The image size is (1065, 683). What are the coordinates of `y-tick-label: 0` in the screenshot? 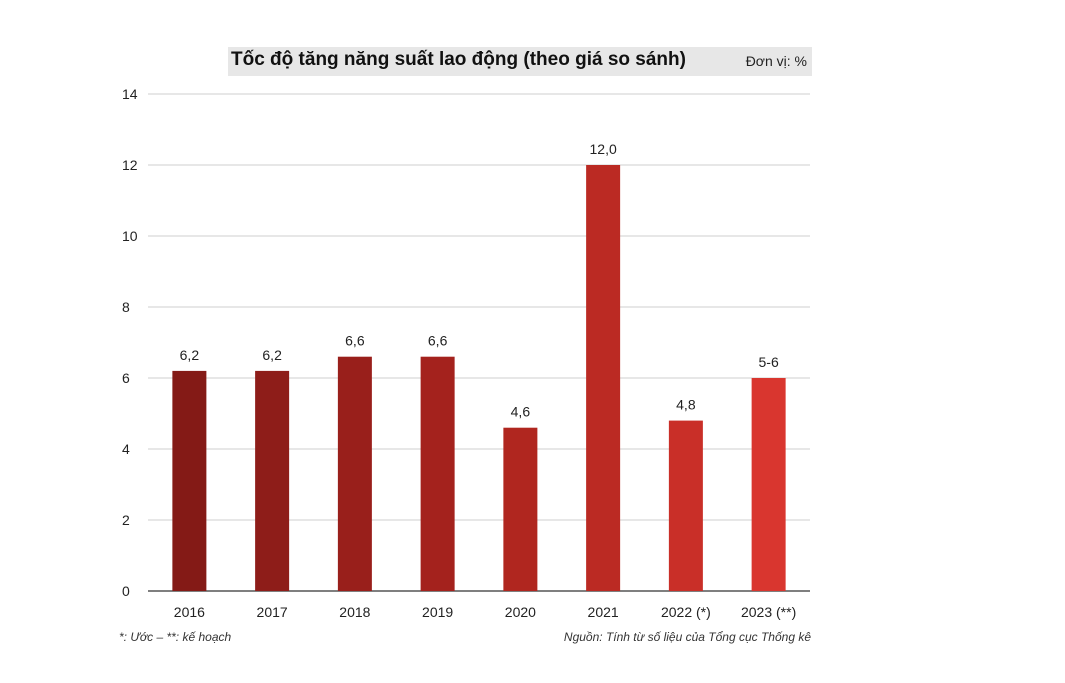 It's located at (126, 591).